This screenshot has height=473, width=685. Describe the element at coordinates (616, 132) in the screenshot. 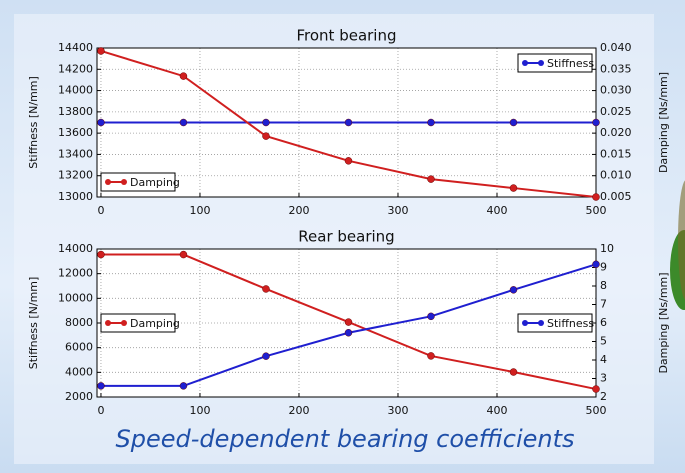

I see `y2-tick-label: 0.020` at that location.